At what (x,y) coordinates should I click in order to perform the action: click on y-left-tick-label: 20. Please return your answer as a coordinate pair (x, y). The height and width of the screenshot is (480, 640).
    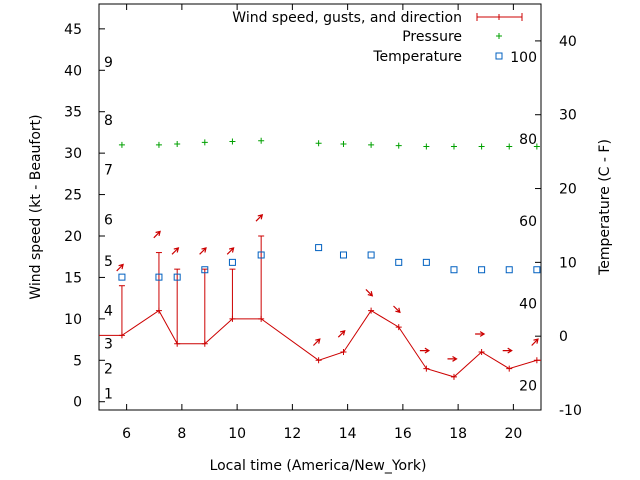
    Looking at the image, I should click on (73, 237).